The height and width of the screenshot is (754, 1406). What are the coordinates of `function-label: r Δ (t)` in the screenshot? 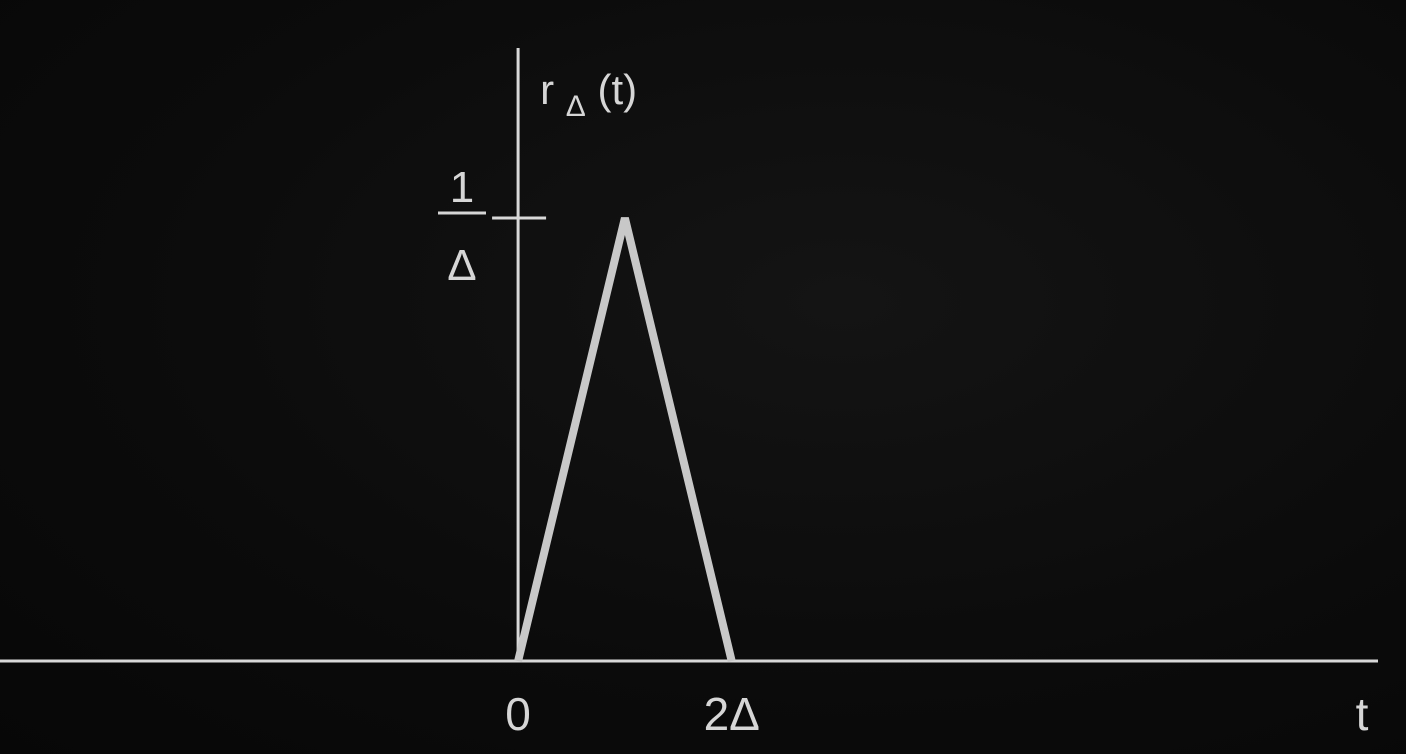 It's located at (588, 95).